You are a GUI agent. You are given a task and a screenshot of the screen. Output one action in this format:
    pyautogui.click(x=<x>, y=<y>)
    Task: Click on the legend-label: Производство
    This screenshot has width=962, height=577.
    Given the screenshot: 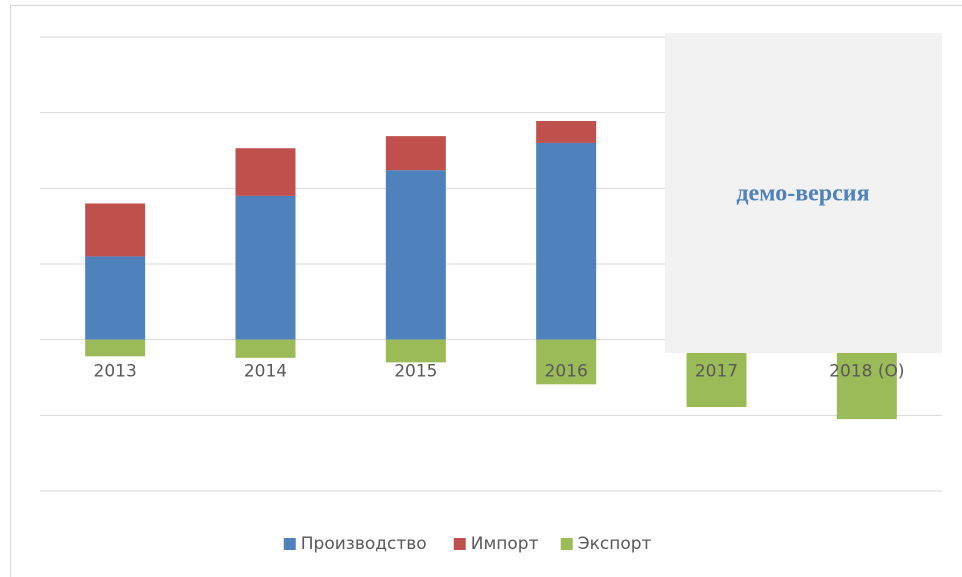 What is the action you would take?
    pyautogui.click(x=364, y=544)
    